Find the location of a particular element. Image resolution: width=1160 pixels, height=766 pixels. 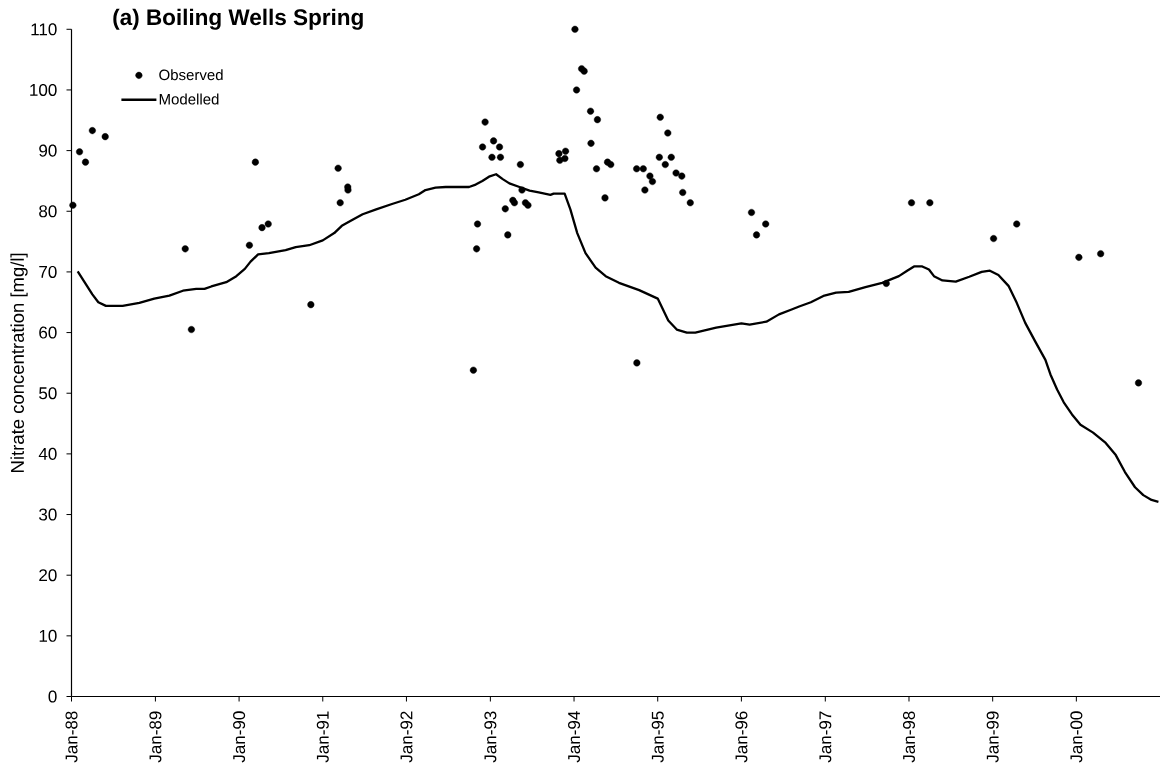

x-tick-label: Jan-95 is located at coordinates (657, 737).